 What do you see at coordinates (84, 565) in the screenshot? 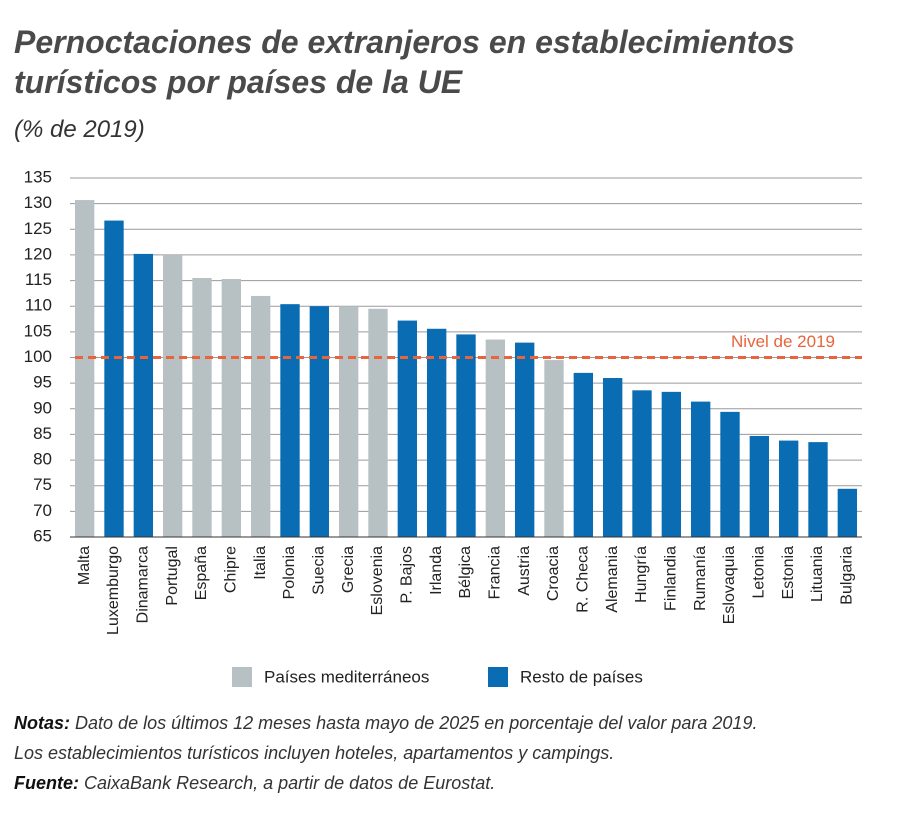
I see `x-tick-label: Malta` at bounding box center [84, 565].